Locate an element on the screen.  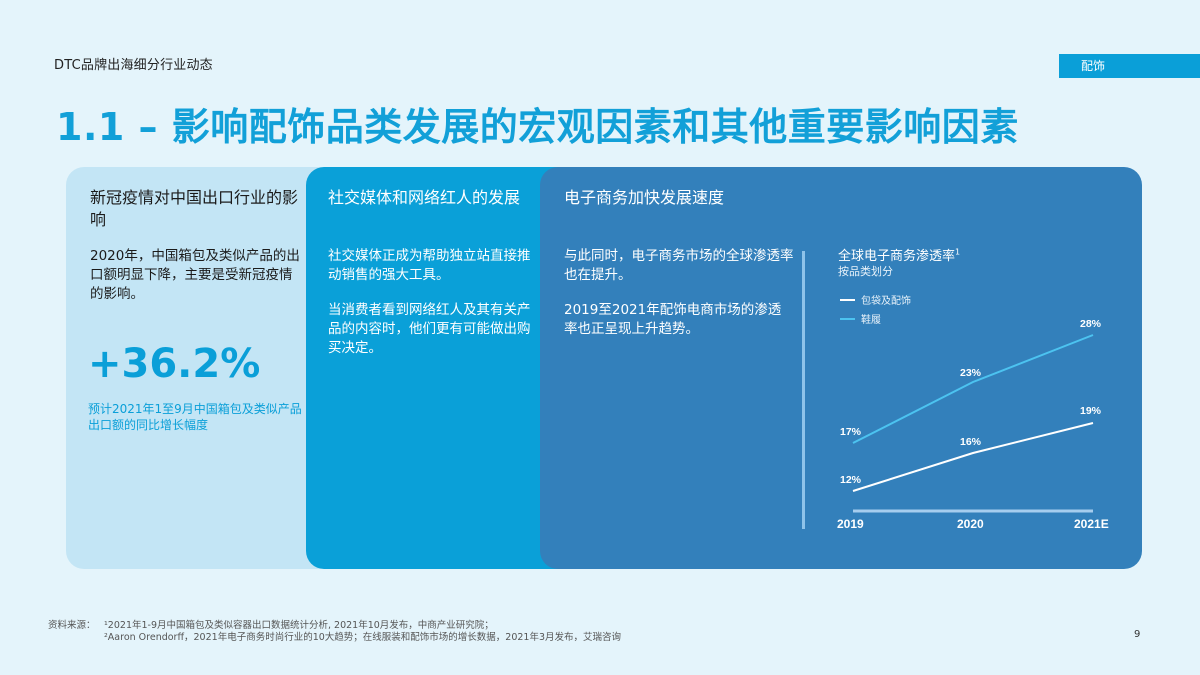
section-subheader: DTC品牌出海细分行业动态 is located at coordinates (133, 65).